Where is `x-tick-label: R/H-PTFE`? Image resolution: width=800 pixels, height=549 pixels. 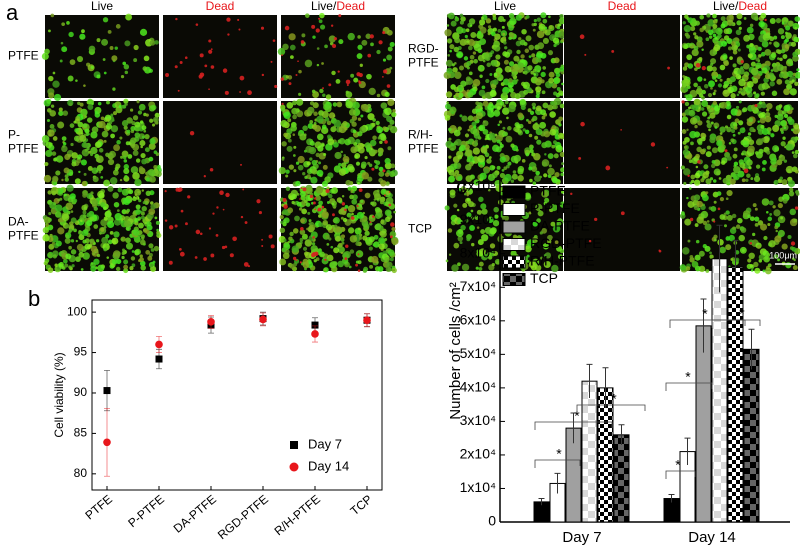
x-tick-label: R/H-PTFE is located at coordinates (297, 515).